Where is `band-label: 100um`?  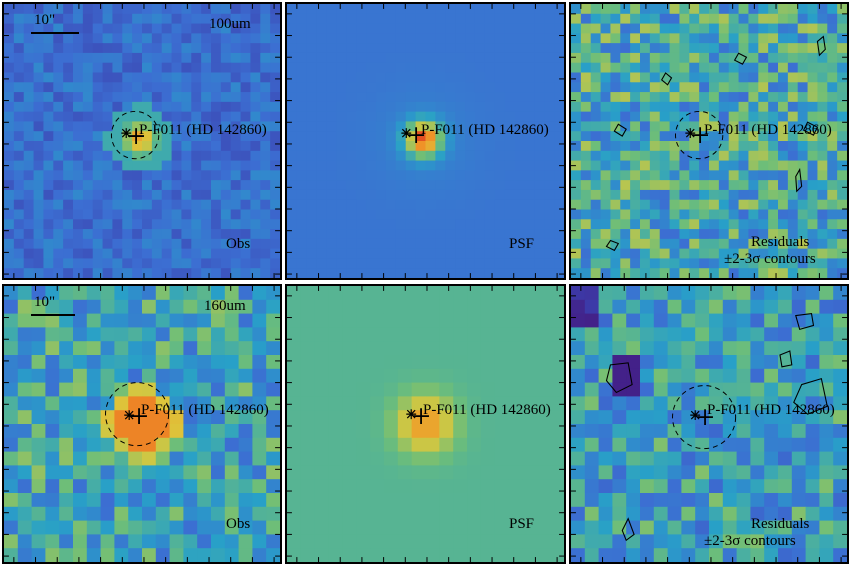
band-label: 100um is located at coordinates (230, 24).